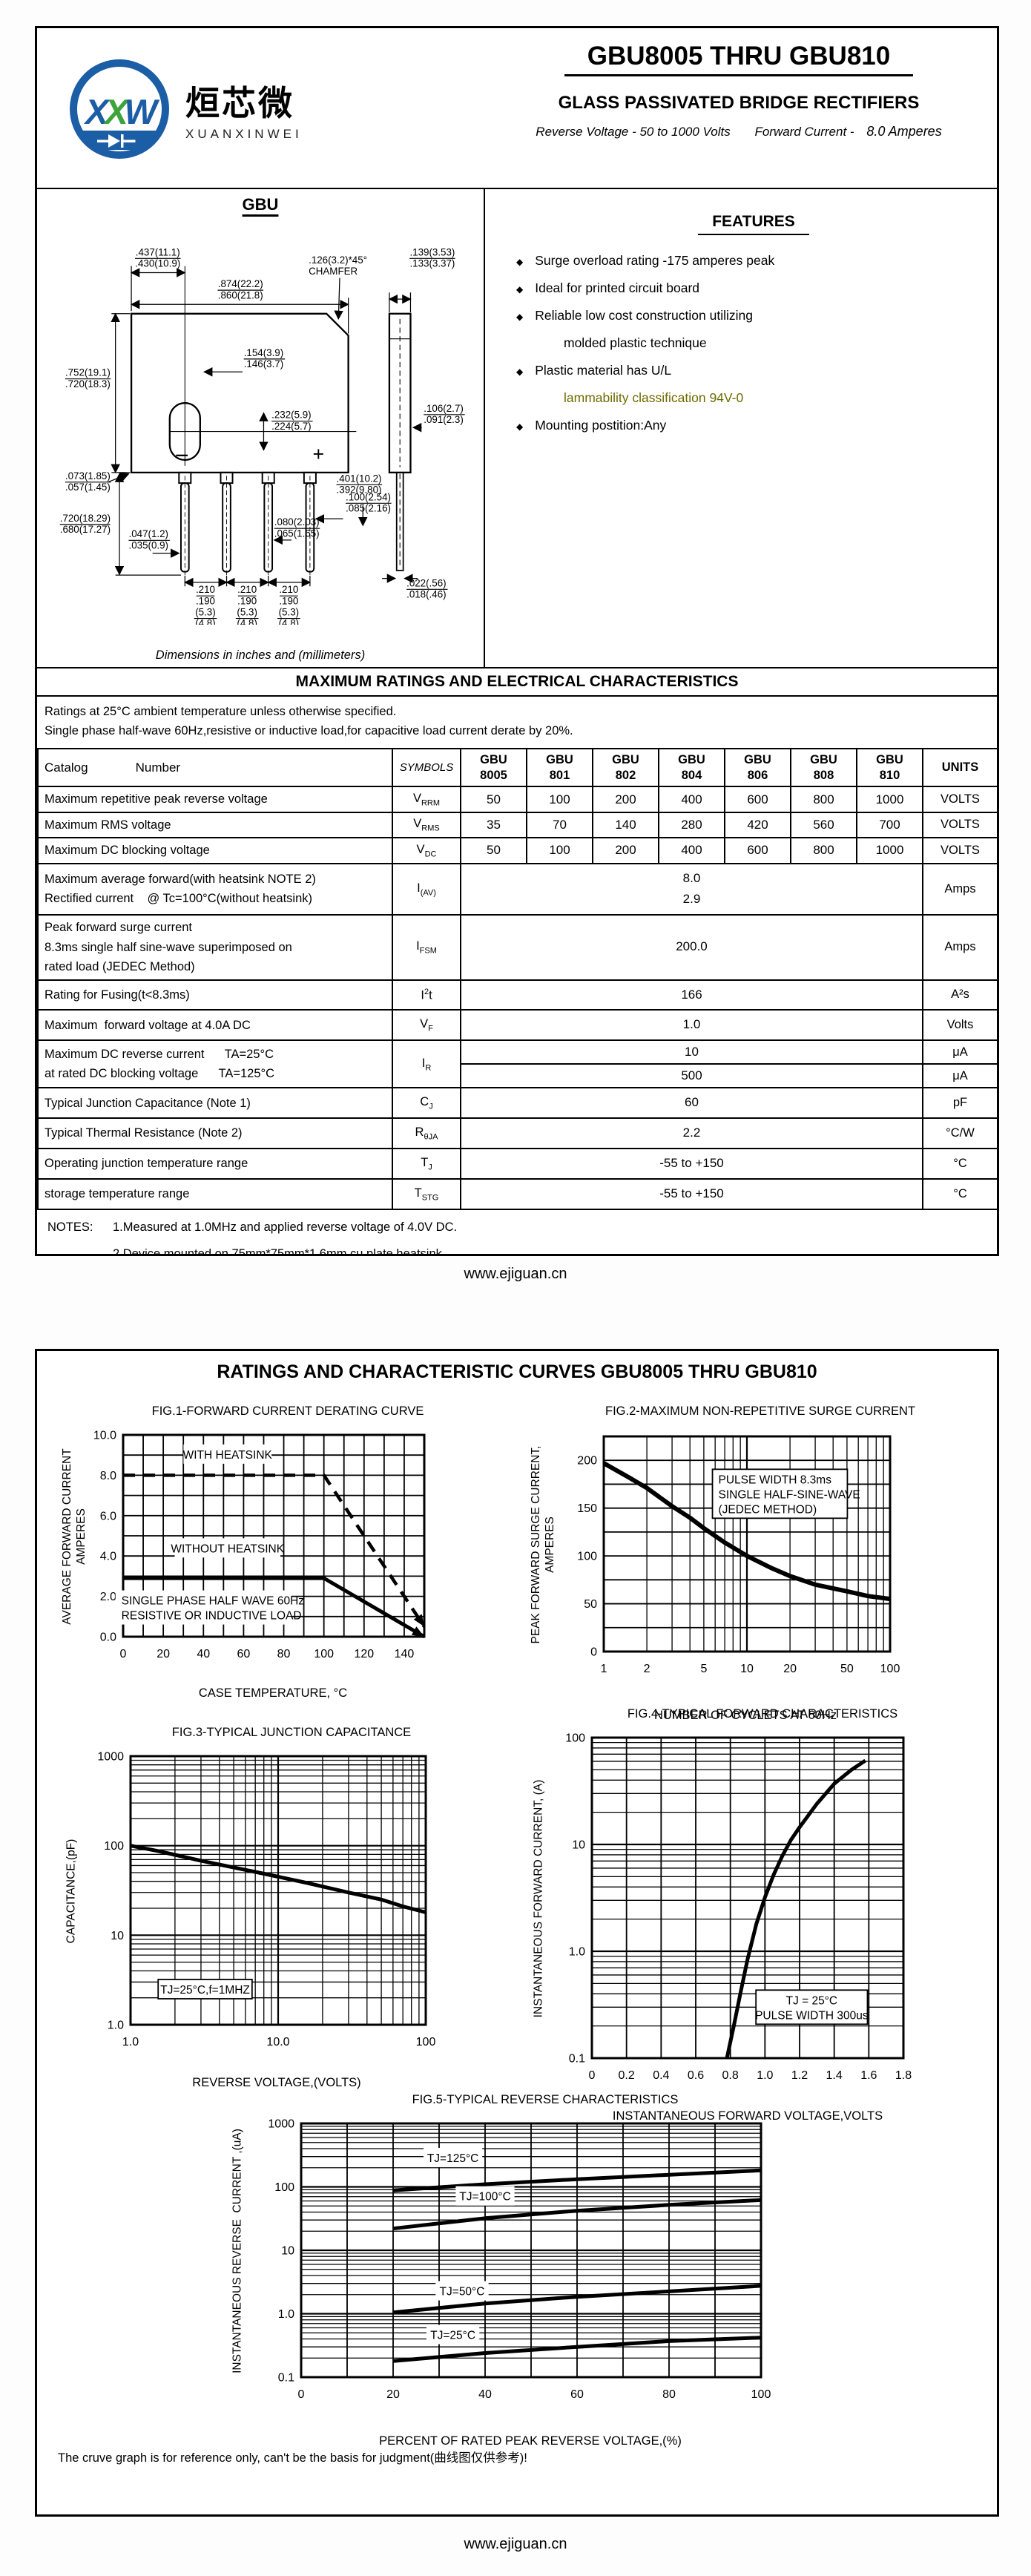 This screenshot has width=1031, height=2576. What do you see at coordinates (215, 995) in the screenshot?
I see `row-label: Rating for Fusing(t<8.3ms)` at bounding box center [215, 995].